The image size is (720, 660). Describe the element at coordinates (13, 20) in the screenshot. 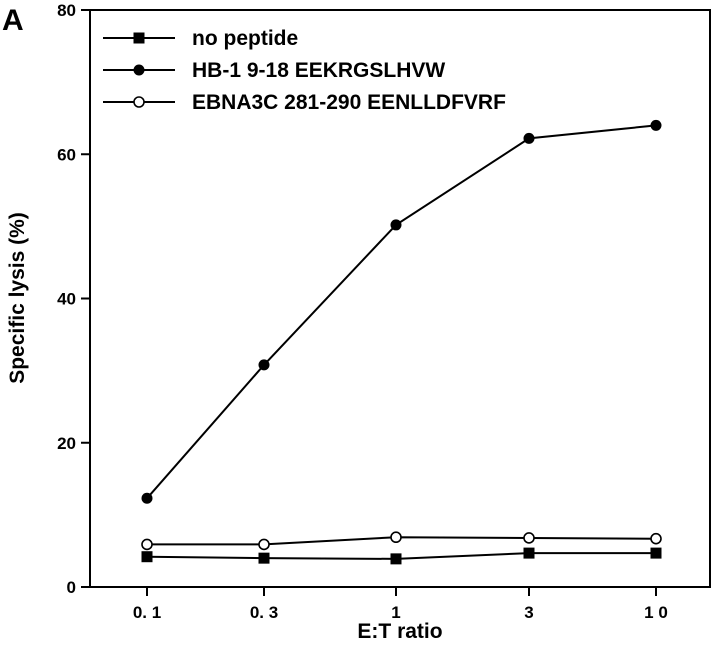

I see `panel-letter: A` at that location.